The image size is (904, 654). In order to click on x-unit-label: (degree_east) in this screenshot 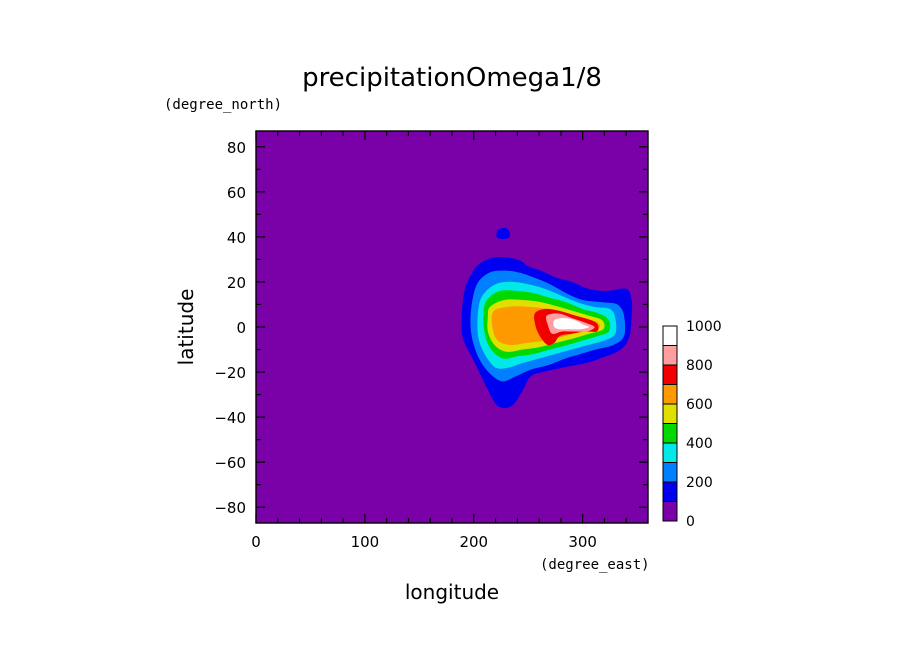, I will do `click(595, 565)`.